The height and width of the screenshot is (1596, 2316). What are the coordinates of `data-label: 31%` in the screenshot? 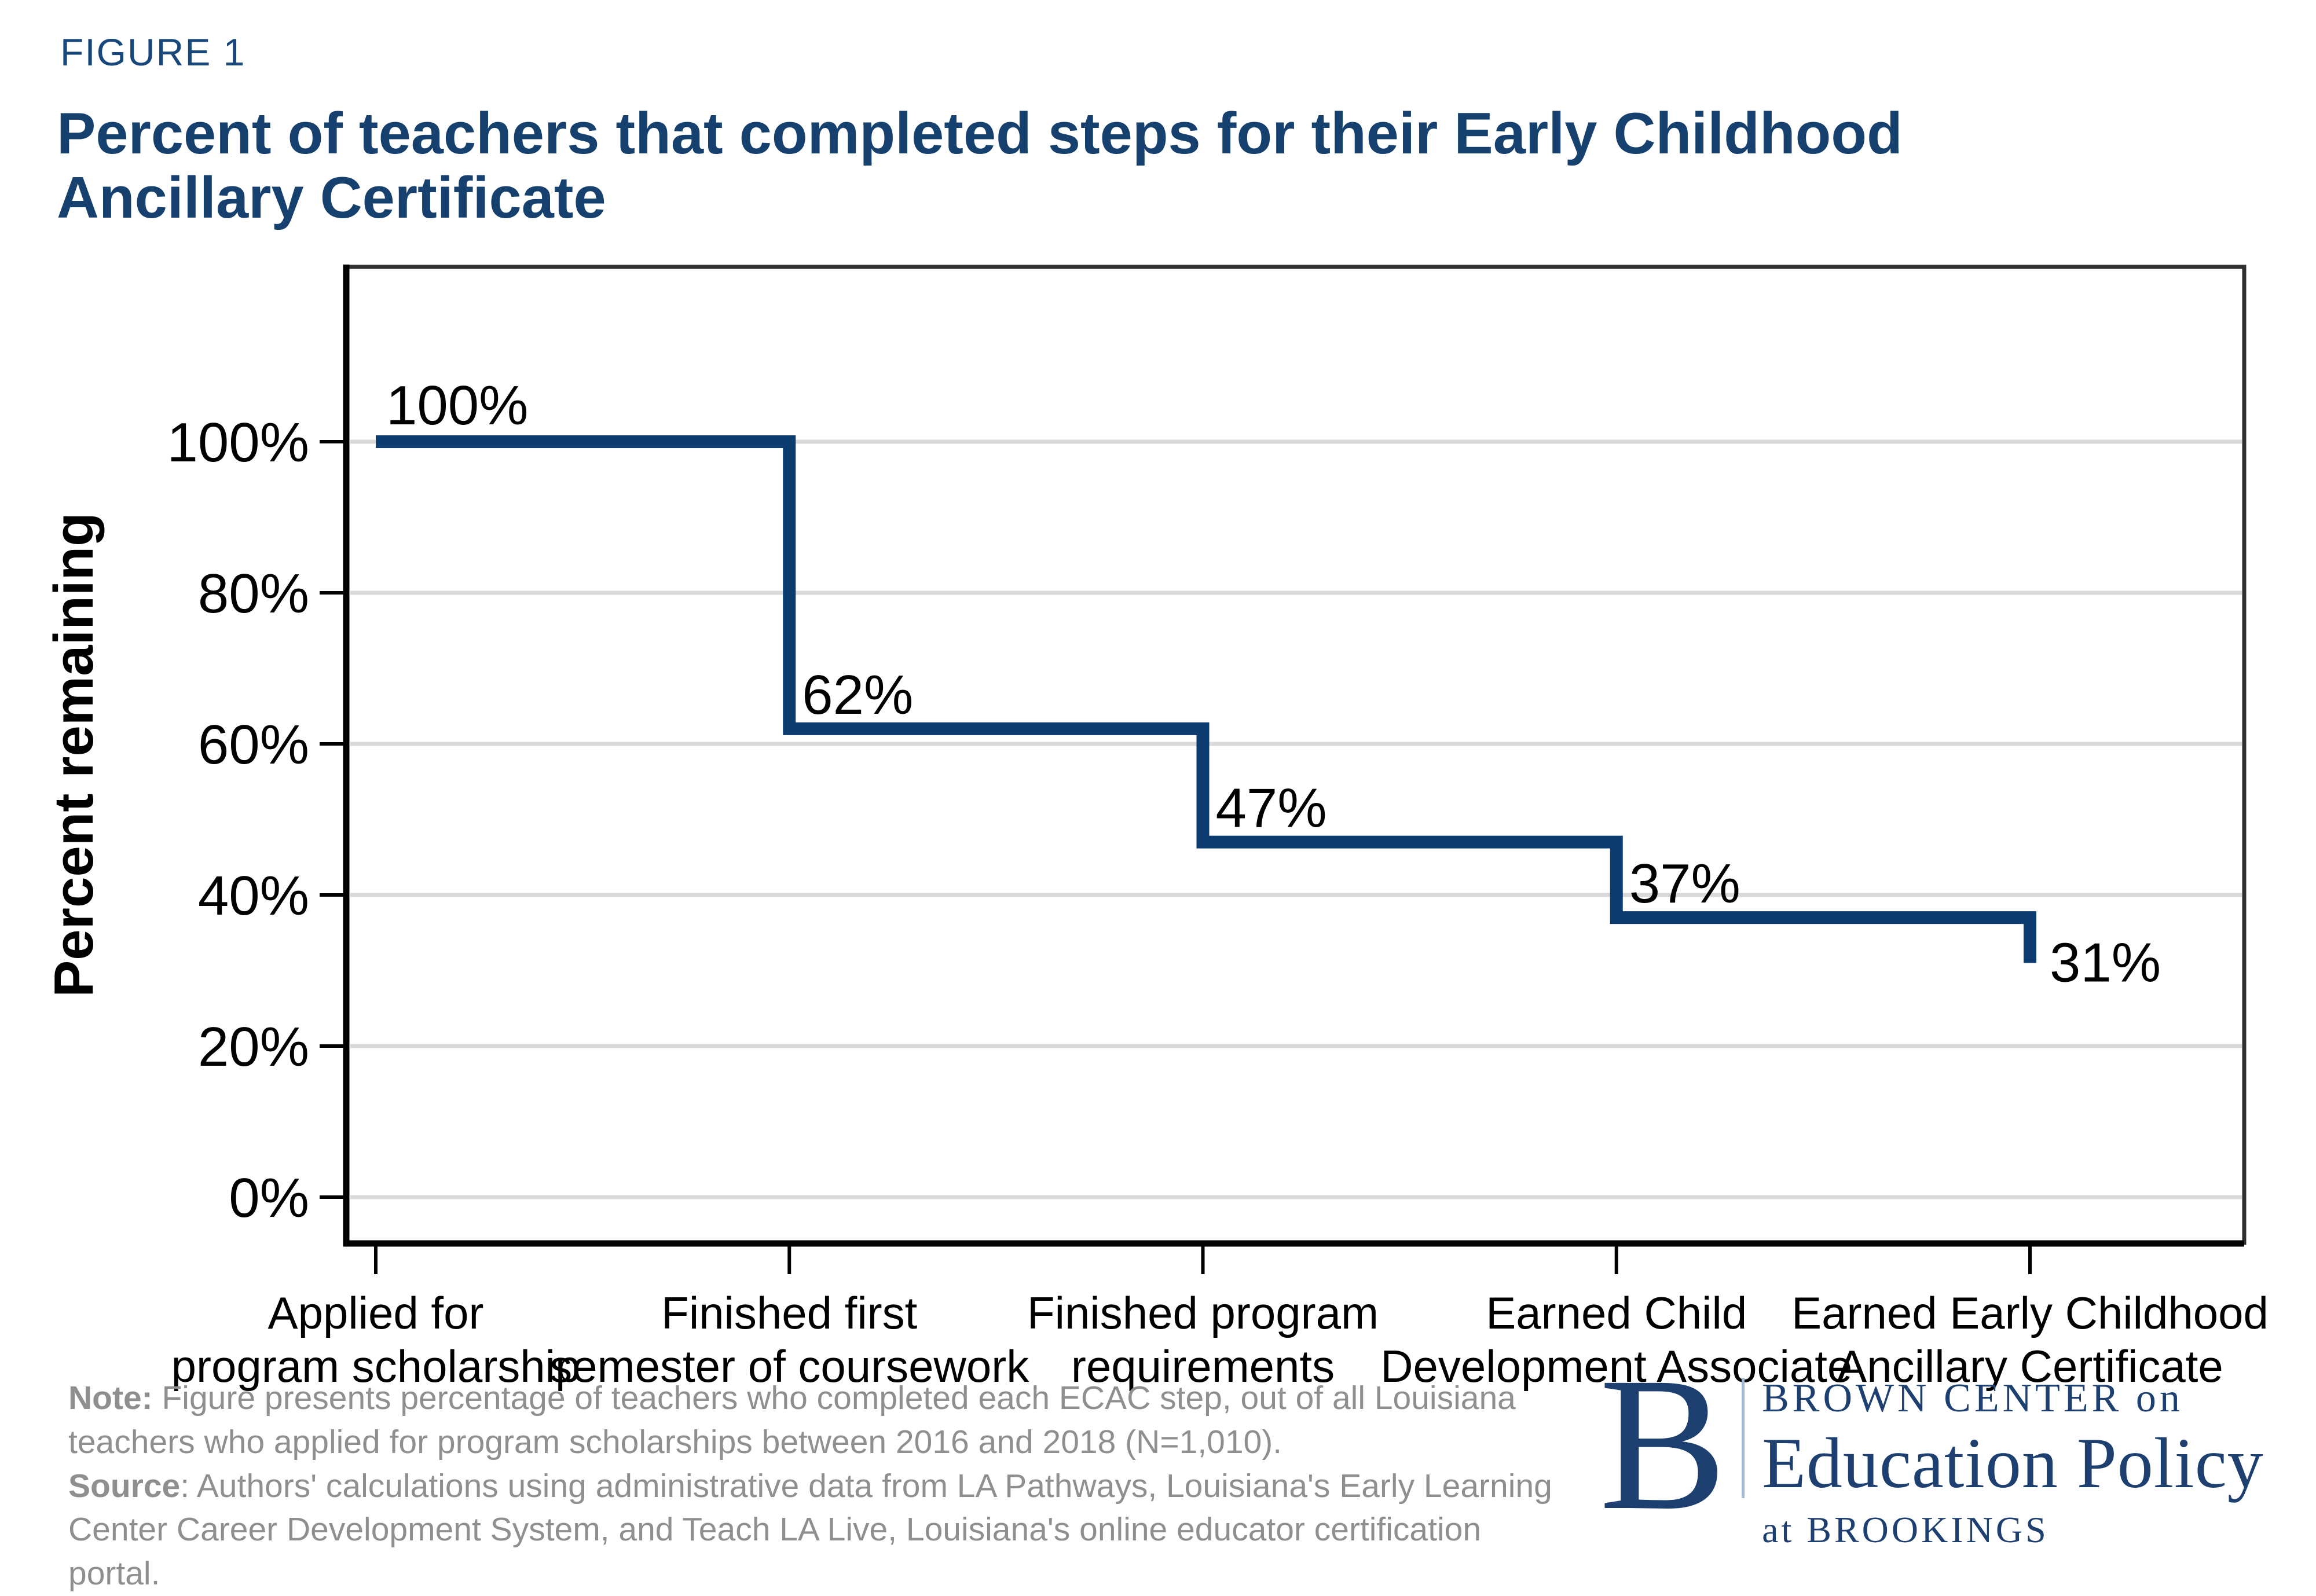 It's located at (2105, 962).